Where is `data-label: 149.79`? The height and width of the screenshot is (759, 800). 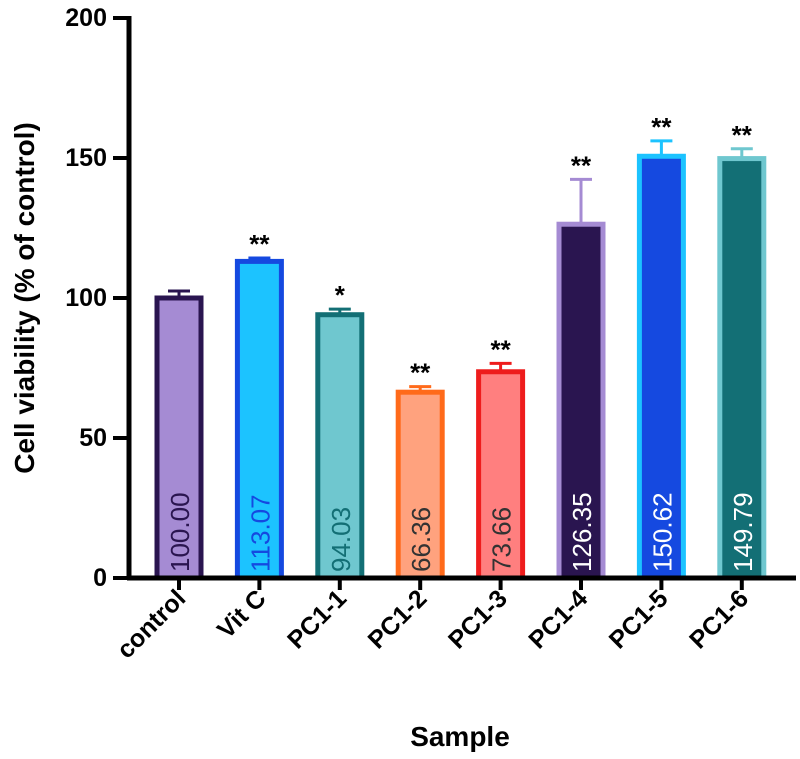
data-label: 149.79 is located at coordinates (743, 532).